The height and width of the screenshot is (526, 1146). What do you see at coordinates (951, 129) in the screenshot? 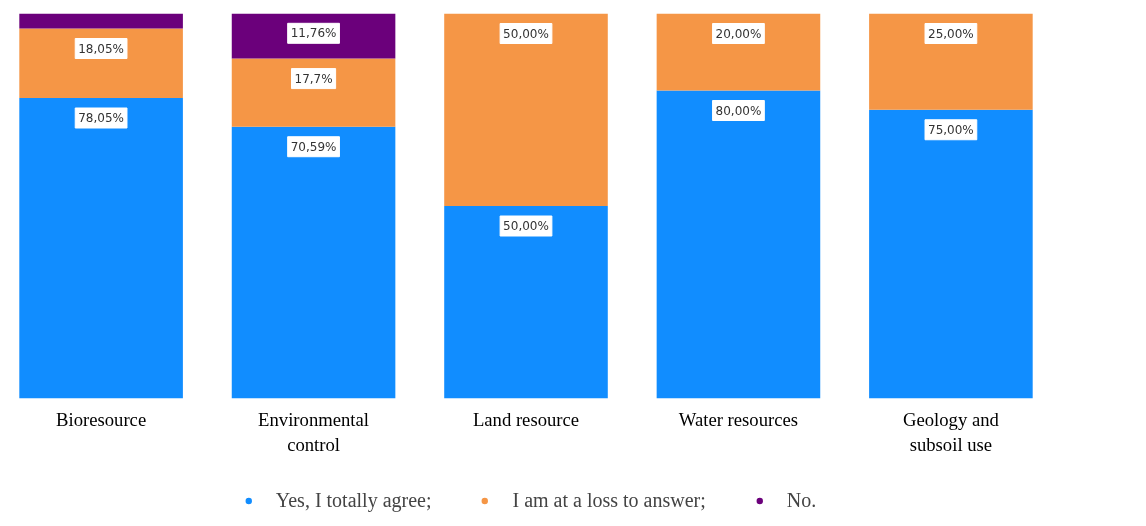
I see `data-label: 75,00%` at bounding box center [951, 129].